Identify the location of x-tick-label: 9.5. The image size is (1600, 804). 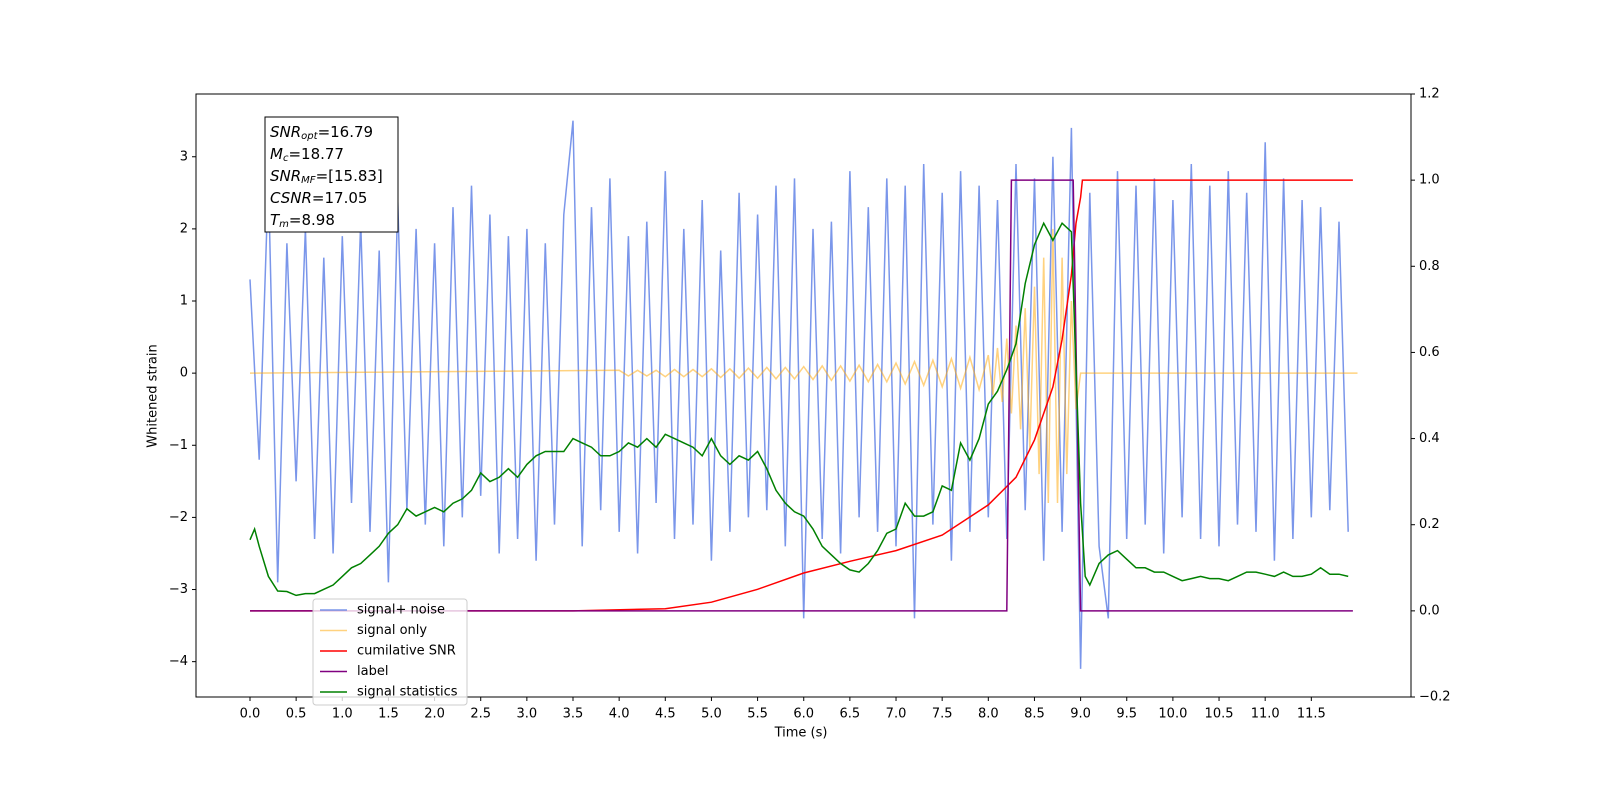
(1126, 714).